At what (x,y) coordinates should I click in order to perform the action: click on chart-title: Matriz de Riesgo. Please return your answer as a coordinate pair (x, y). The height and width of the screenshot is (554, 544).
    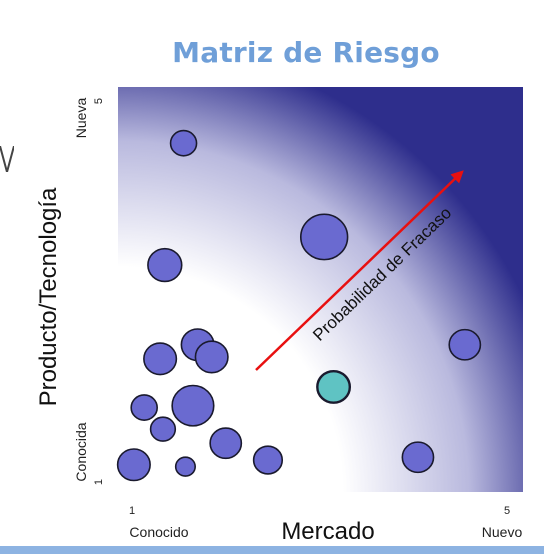
    Looking at the image, I should click on (306, 52).